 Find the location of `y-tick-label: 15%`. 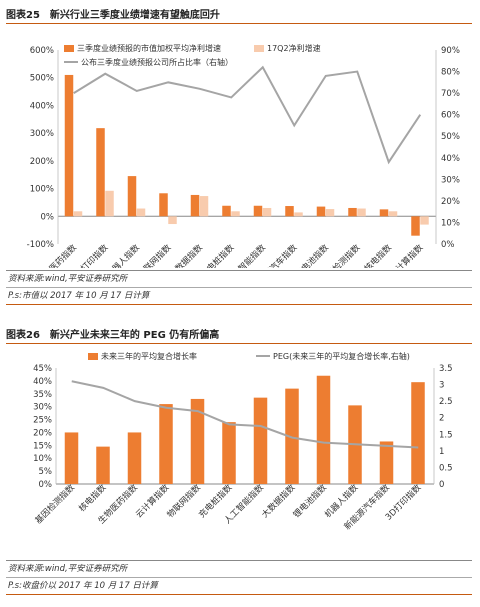

y-tick-label: 15% is located at coordinates (42, 446).